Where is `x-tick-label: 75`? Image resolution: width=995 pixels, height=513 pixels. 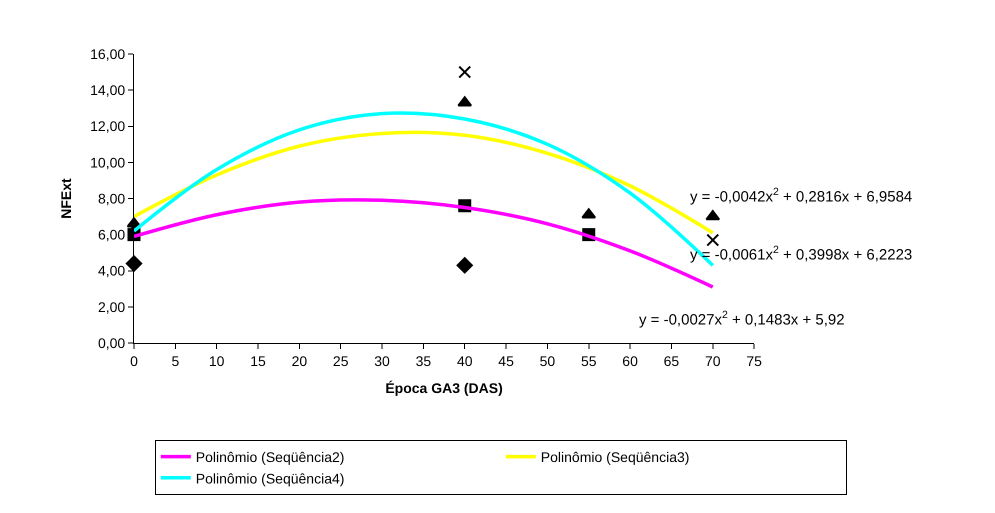
x-tick-label: 75 is located at coordinates (754, 360).